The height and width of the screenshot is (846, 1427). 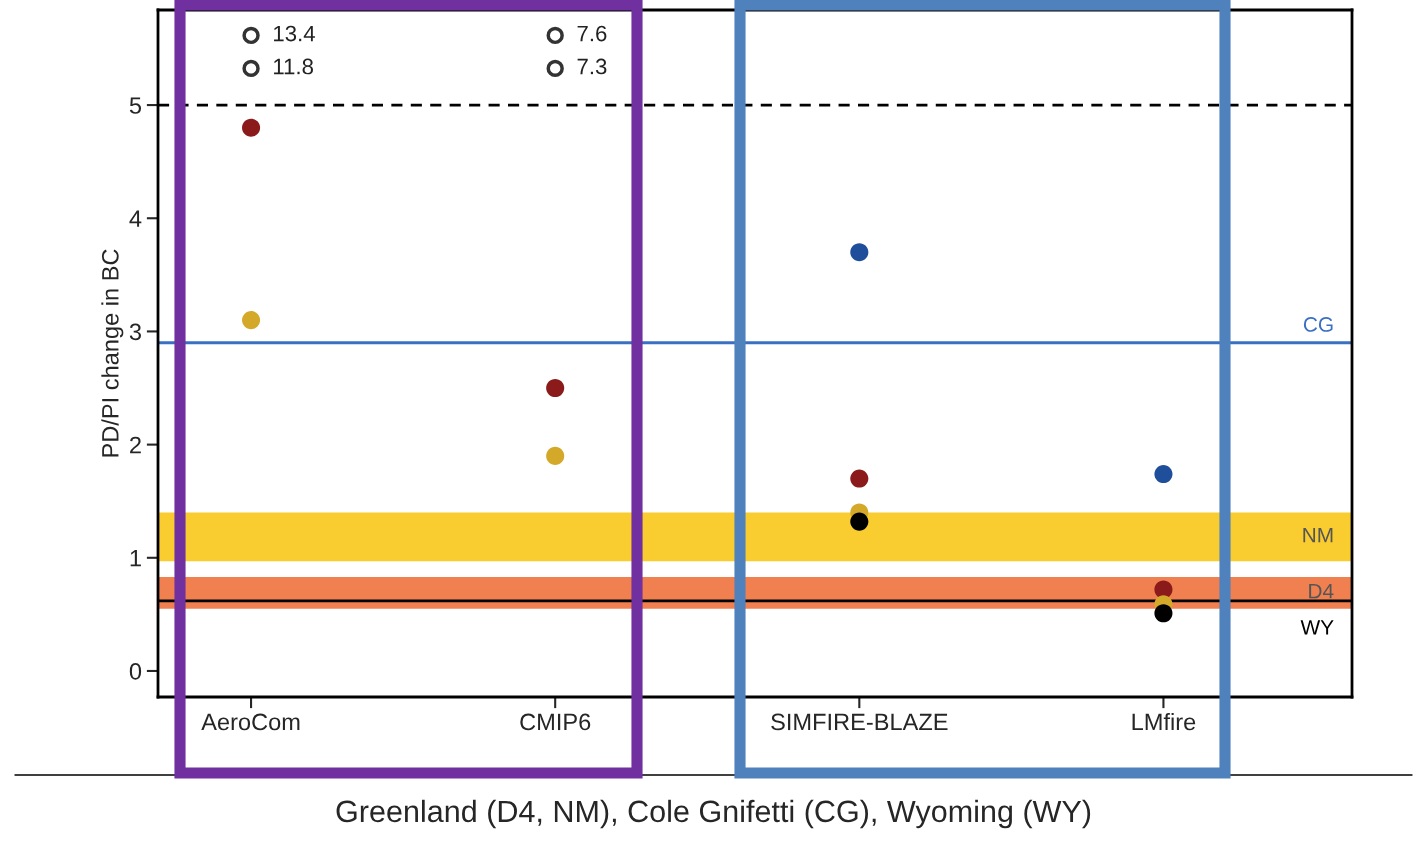 What do you see at coordinates (592, 33) in the screenshot?
I see `annotation: 7.6` at bounding box center [592, 33].